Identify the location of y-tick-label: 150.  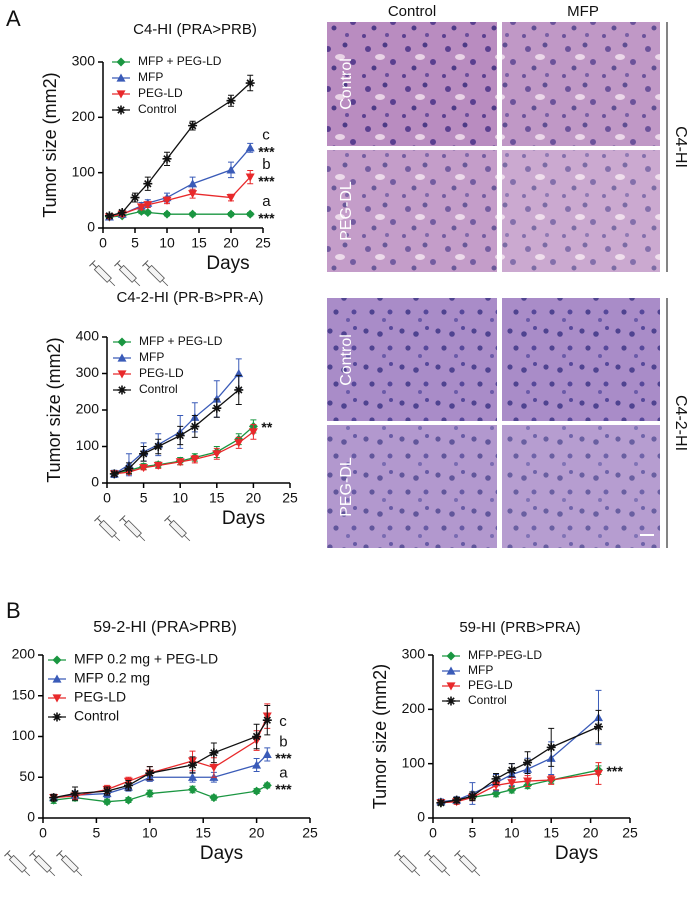
(24, 694).